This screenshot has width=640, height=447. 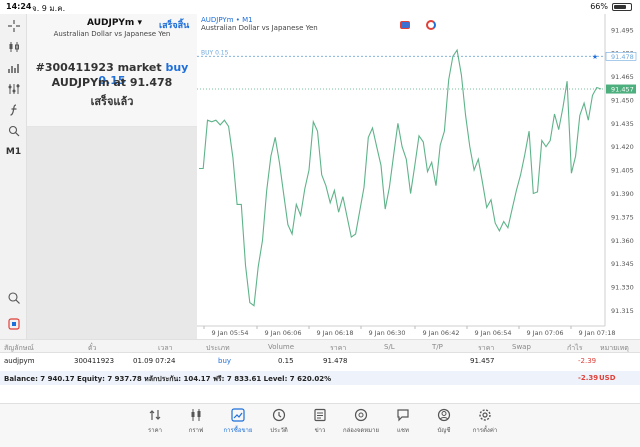 I want to click on nav-chat: แชท, so click(x=403, y=421).